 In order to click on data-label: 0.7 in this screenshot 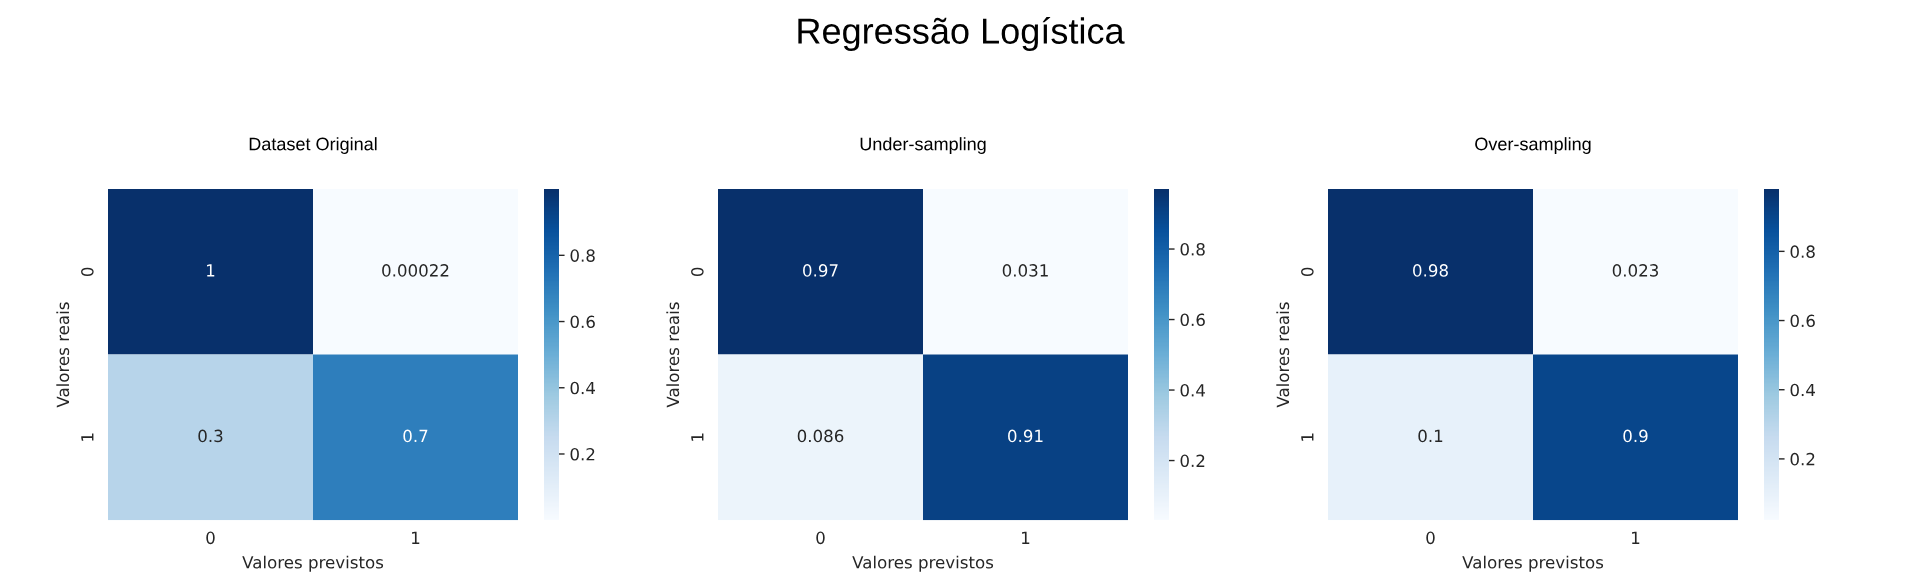, I will do `click(415, 436)`.